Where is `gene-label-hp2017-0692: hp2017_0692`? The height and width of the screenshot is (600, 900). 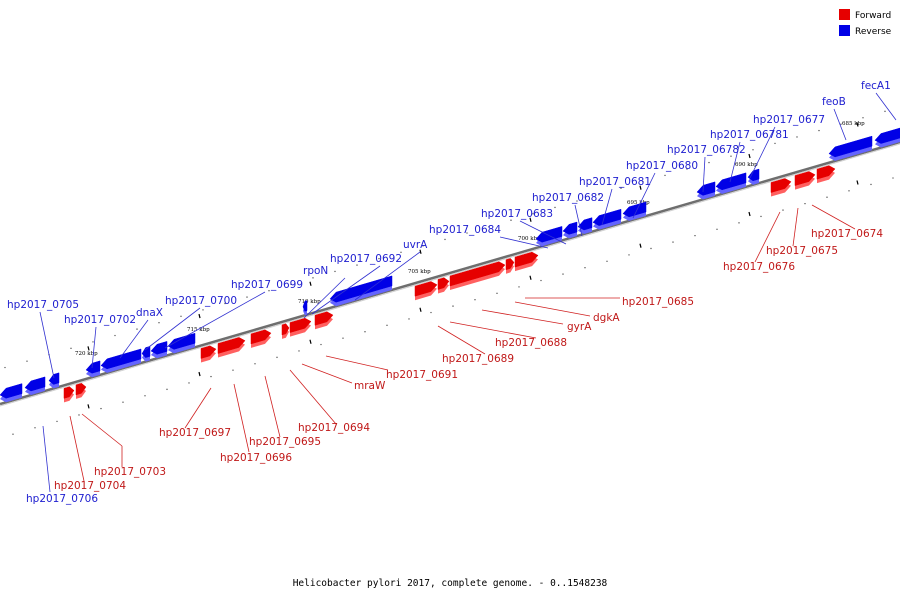 gene-label-hp2017-0692: hp2017_0692 is located at coordinates (366, 259).